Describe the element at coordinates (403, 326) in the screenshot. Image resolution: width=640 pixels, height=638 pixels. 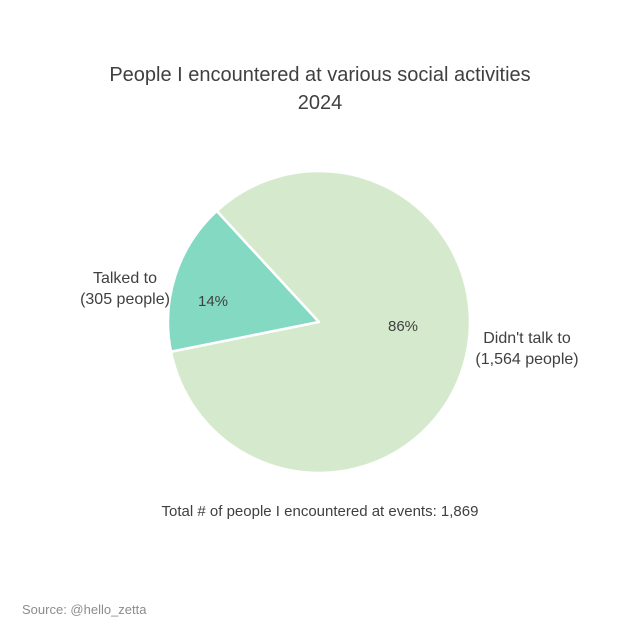
I see `slice-percent-didnt-talk-to: 86%` at that location.